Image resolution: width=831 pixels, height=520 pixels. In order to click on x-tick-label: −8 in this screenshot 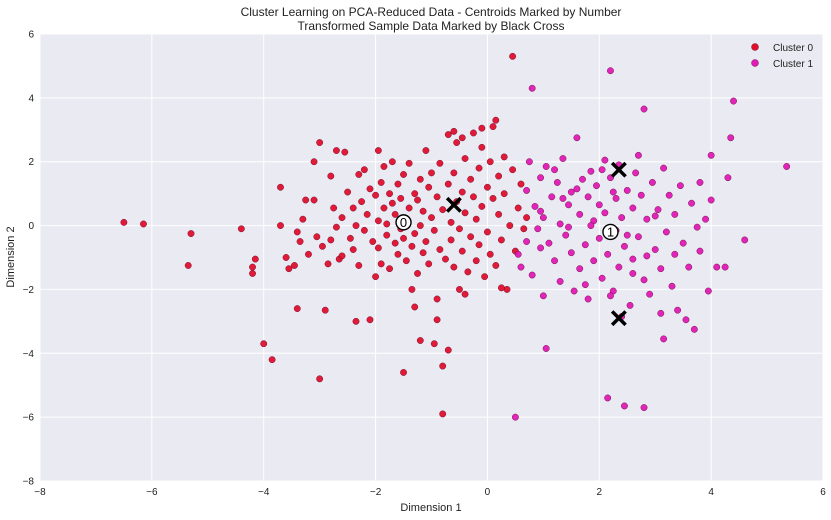, I will do `click(40, 492)`.